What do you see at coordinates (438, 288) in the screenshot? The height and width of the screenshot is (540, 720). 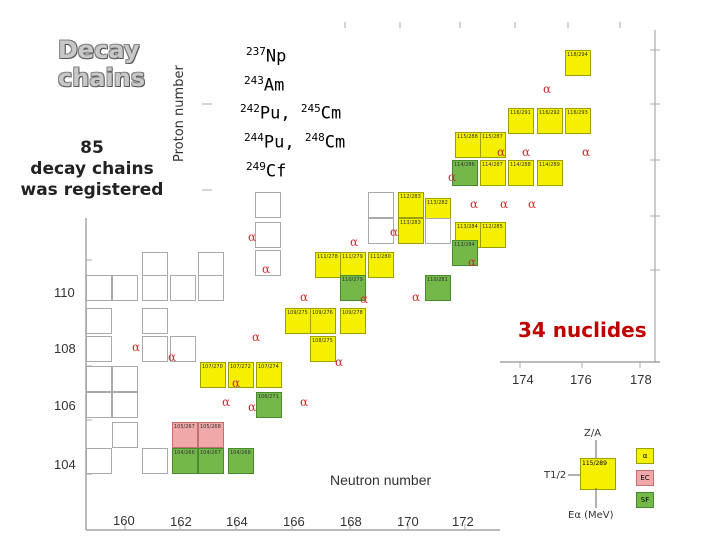 I see `nuclide-cell-110-281: 110/281` at bounding box center [438, 288].